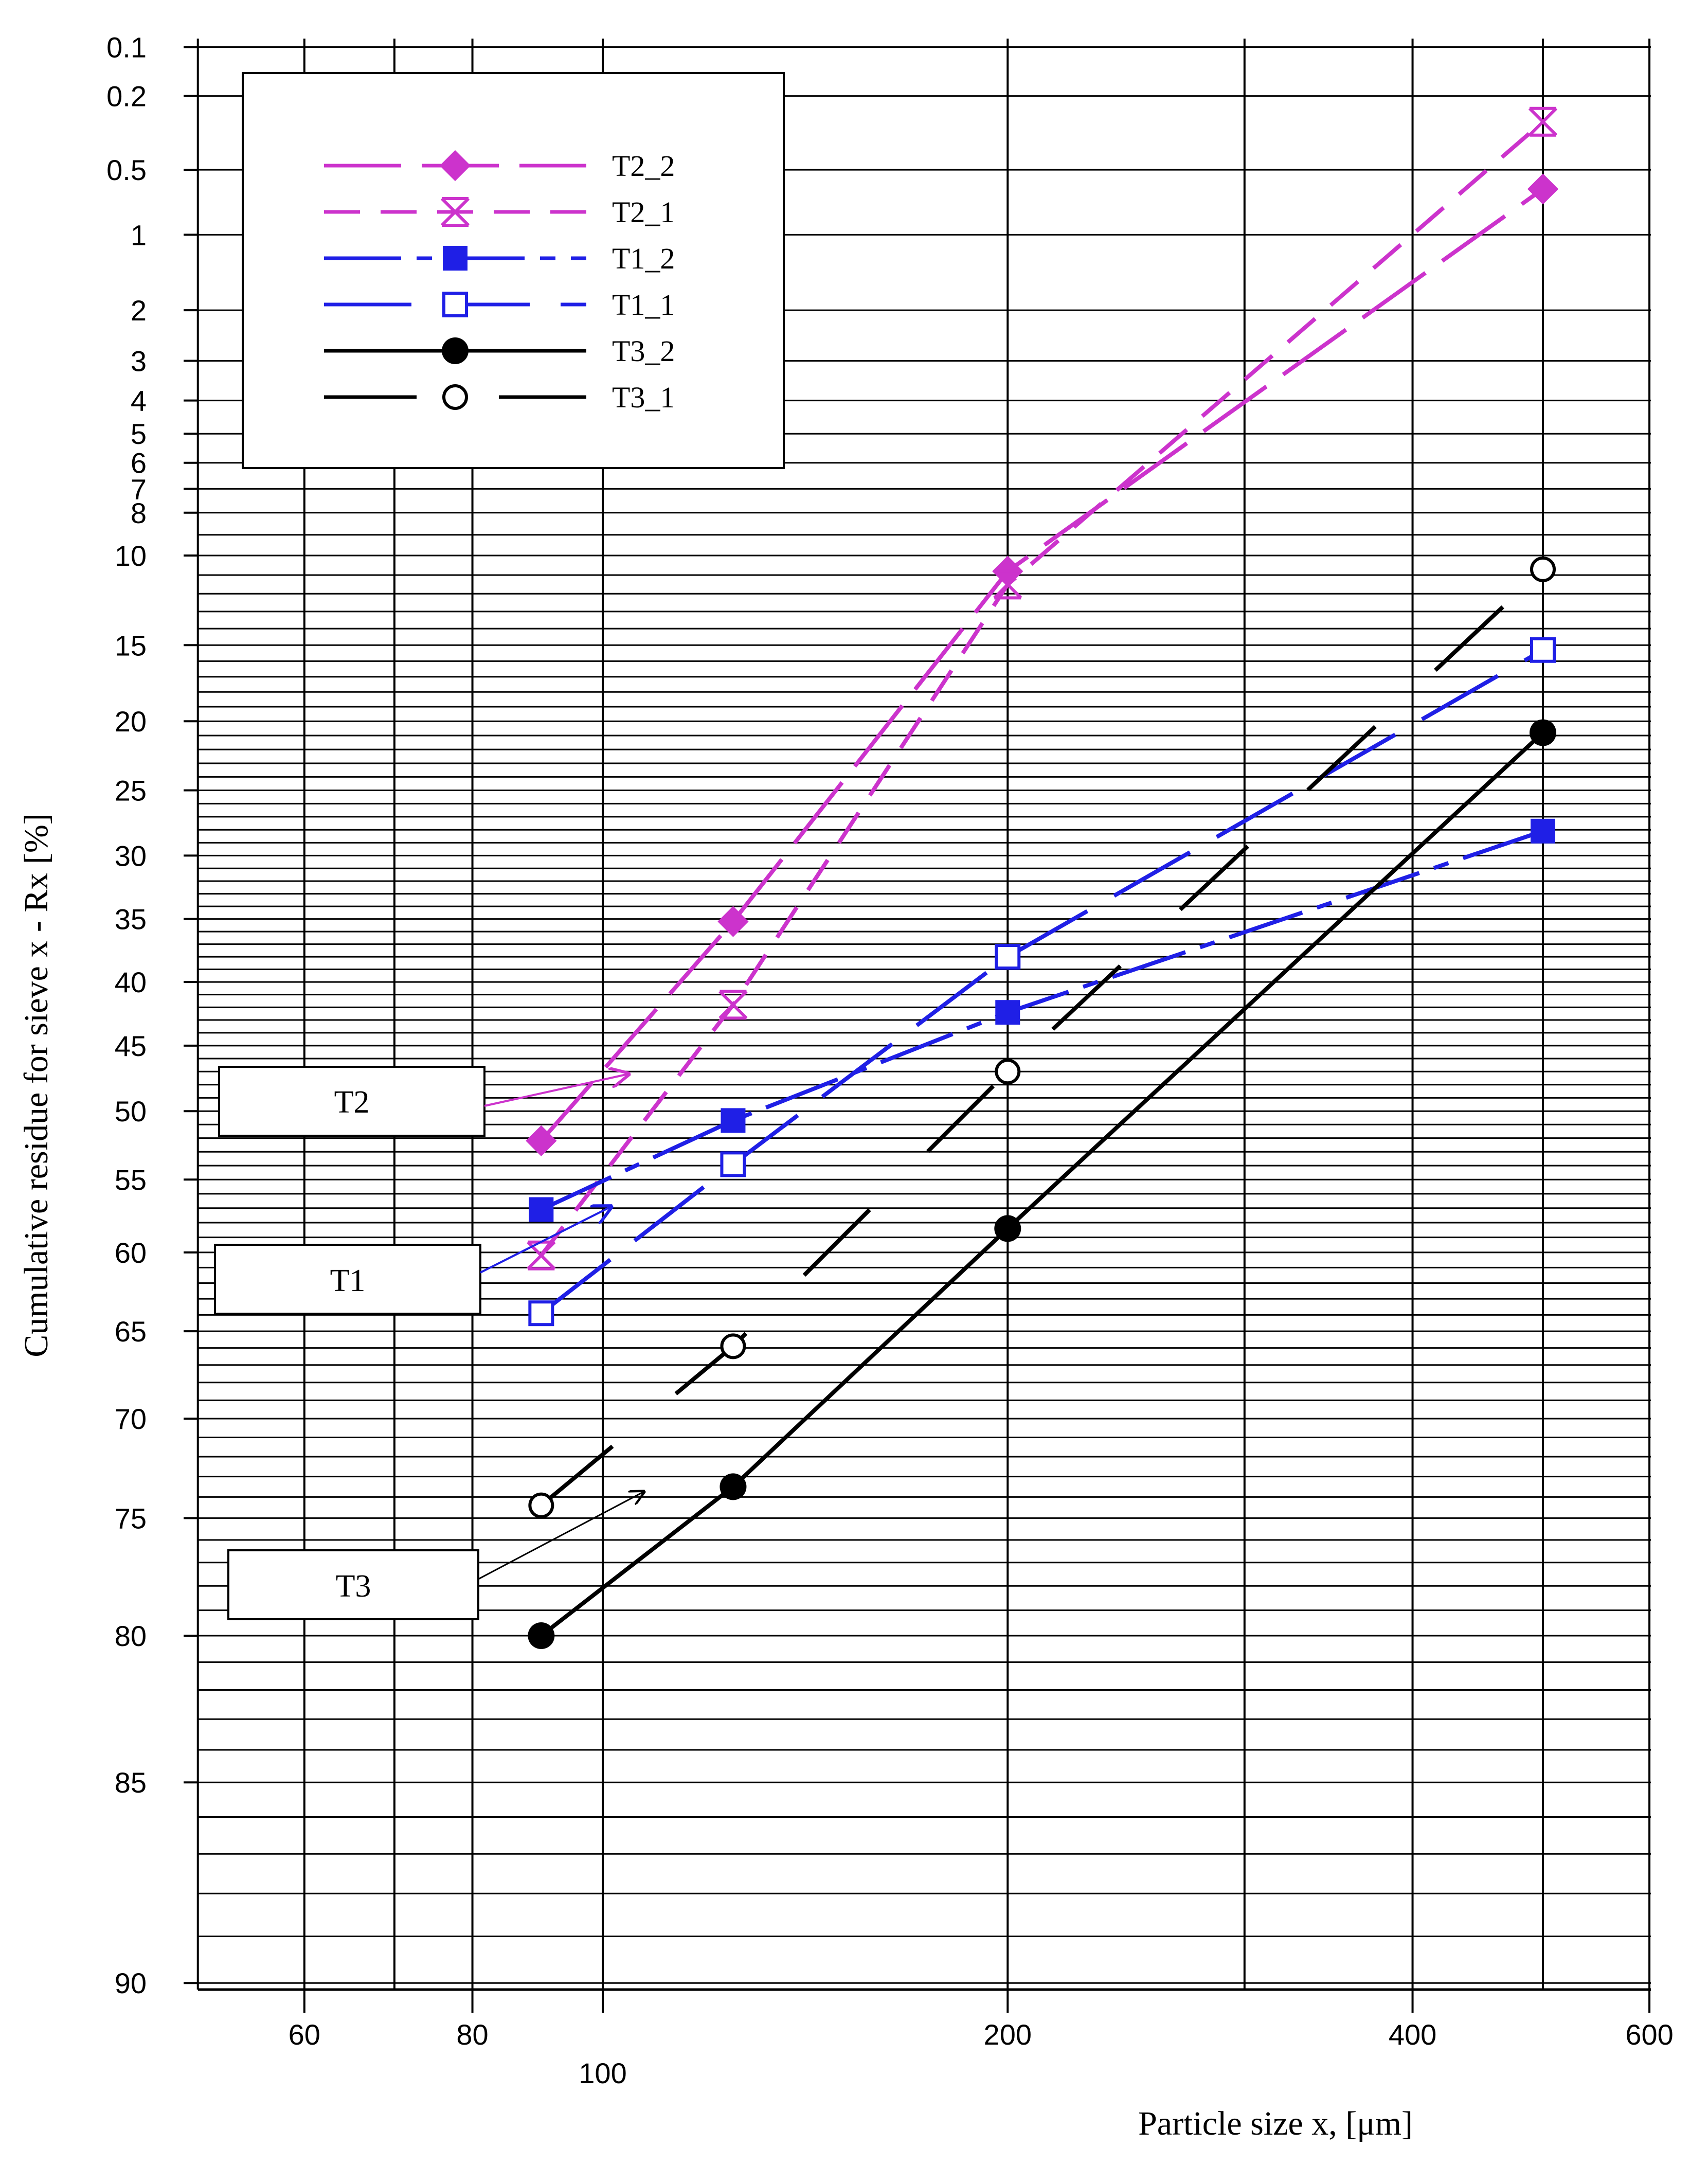 This screenshot has width=1708, height=2166. Describe the element at coordinates (131, 1636) in the screenshot. I see `y-tick-label: 80` at that location.